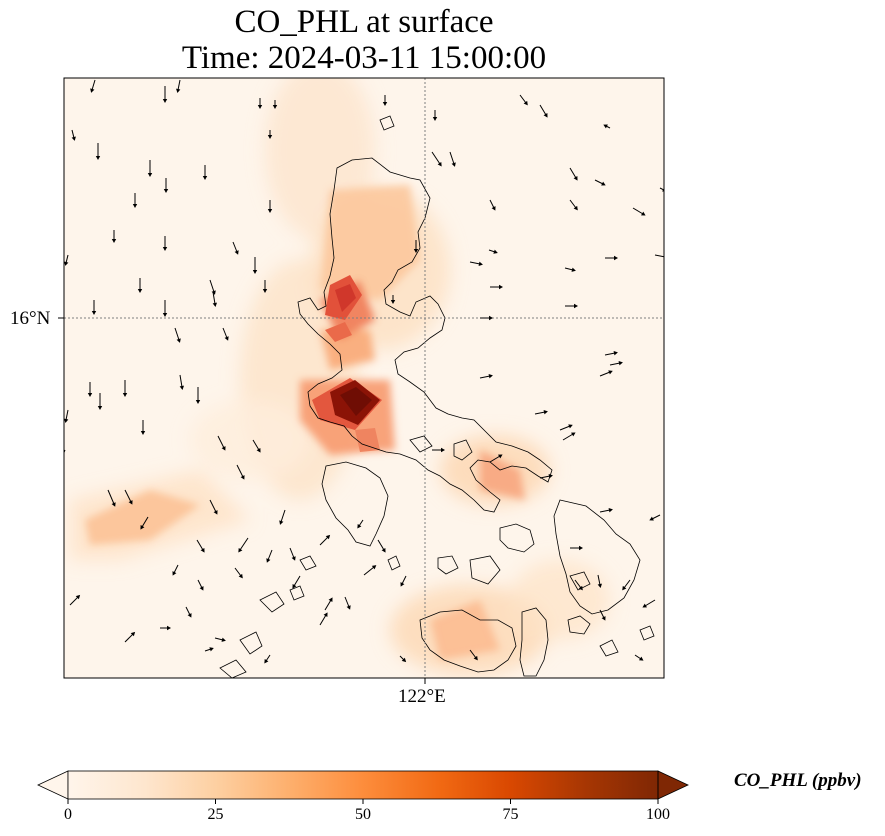  What do you see at coordinates (468, 641) in the screenshot?
I see `panay-coastline` at bounding box center [468, 641].